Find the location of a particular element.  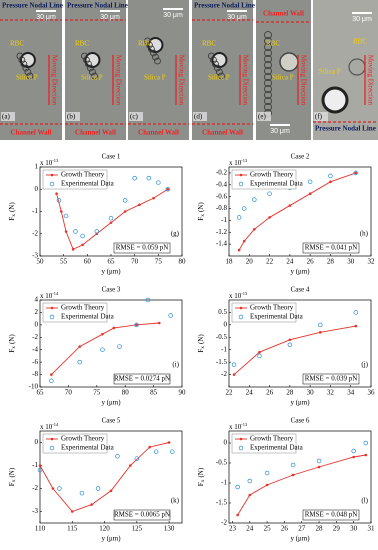

y-tick-label: -1.4 is located at coordinates (222, 244).